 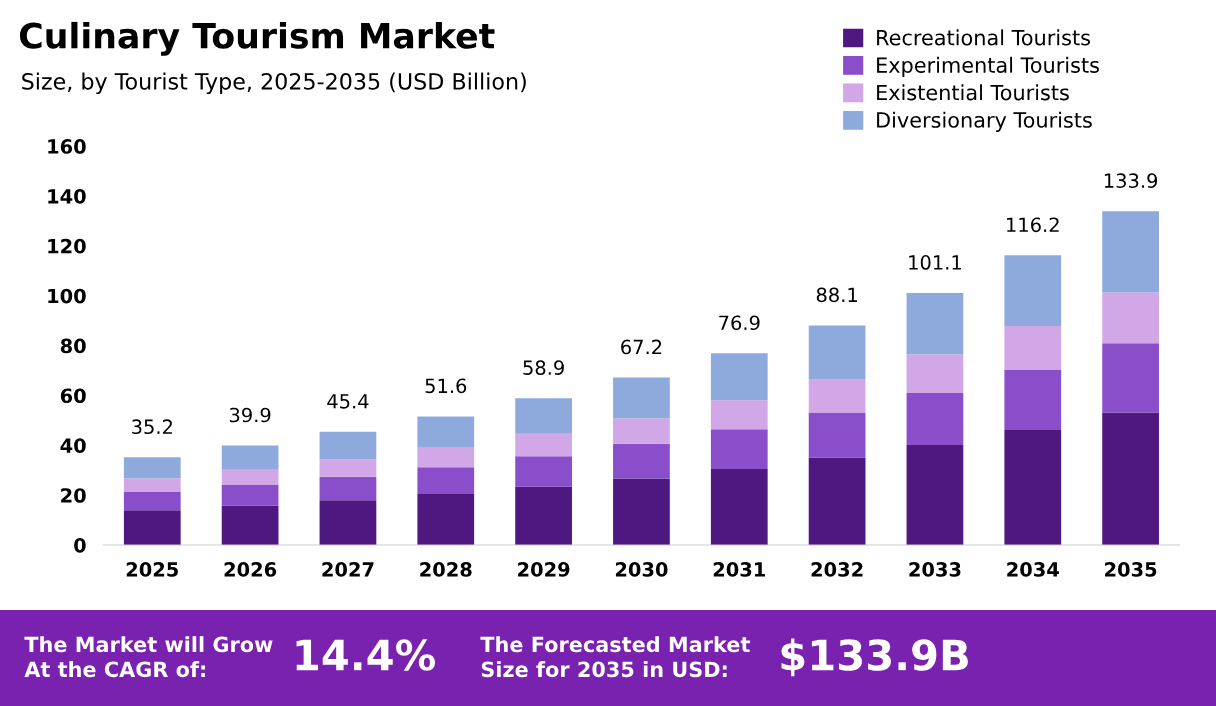 What do you see at coordinates (935, 569) in the screenshot?
I see `x-tick-label: 2033` at bounding box center [935, 569].